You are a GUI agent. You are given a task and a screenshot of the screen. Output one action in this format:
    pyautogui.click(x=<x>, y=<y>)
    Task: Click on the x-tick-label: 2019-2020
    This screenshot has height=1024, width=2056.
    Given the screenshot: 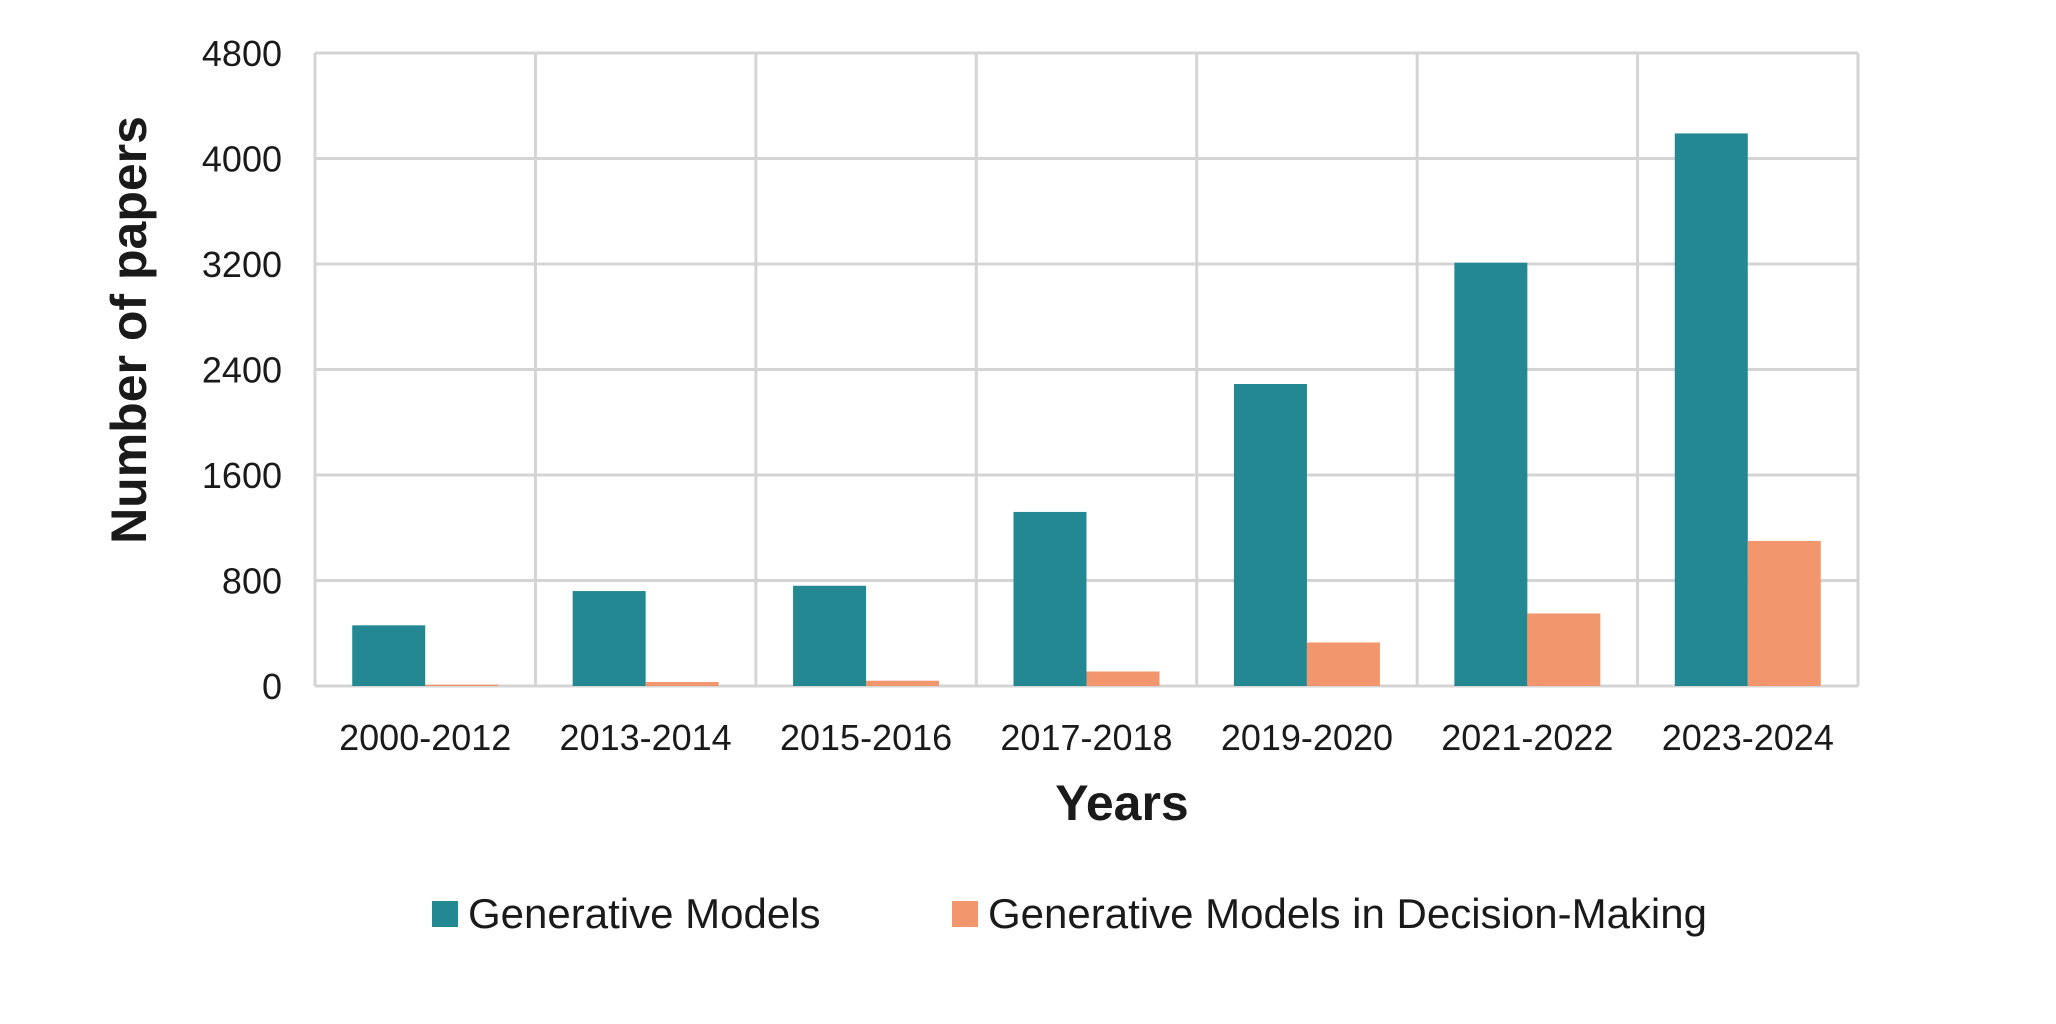 What is the action you would take?
    pyautogui.click(x=1307, y=737)
    